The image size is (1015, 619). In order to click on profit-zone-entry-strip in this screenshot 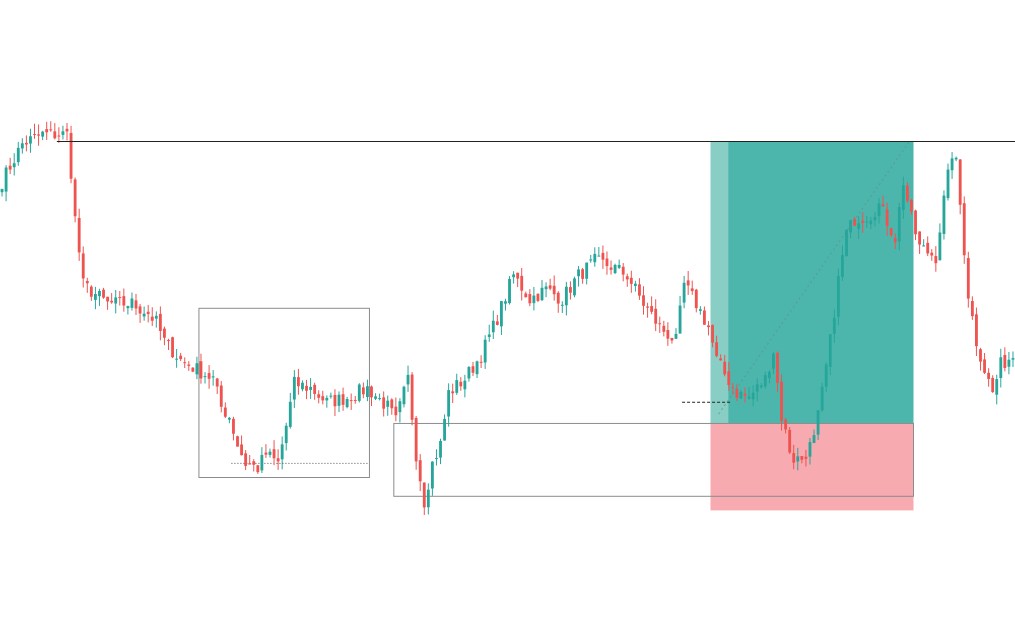, I will do `click(719, 282)`.